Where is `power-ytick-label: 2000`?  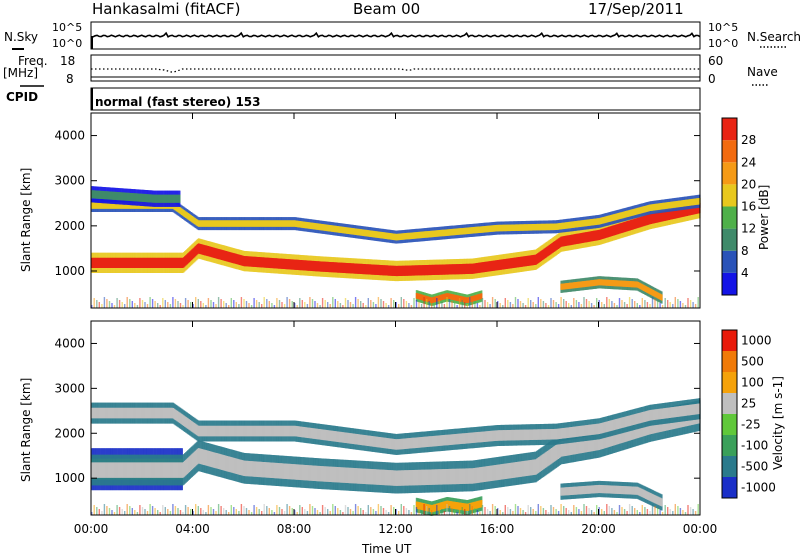 power-ytick-label: 2000 is located at coordinates (69, 226).